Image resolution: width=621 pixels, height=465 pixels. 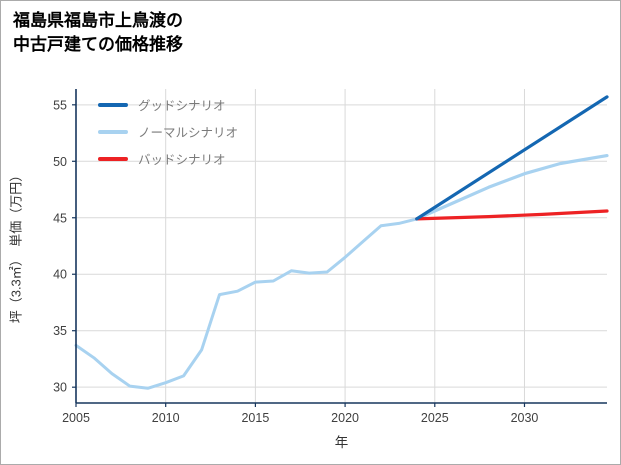 I want to click on y-tick-label: 50, so click(x=60, y=162).